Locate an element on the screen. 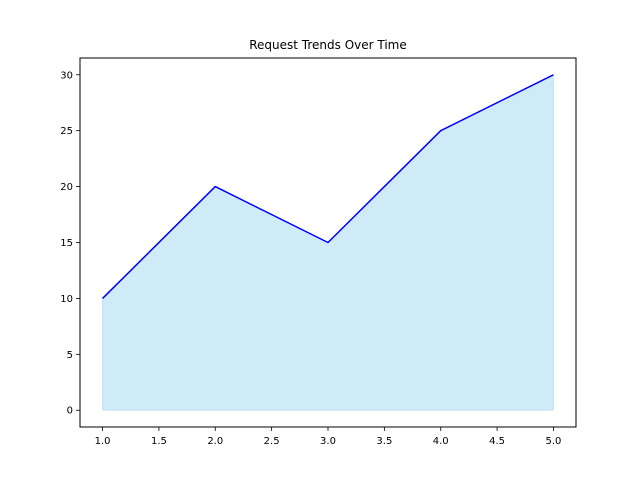 This screenshot has width=640, height=480. x-axis: 1.0 1.5 2.0 2.5 3.0 3.5 4.0 4.5 5.0 is located at coordinates (328, 437).